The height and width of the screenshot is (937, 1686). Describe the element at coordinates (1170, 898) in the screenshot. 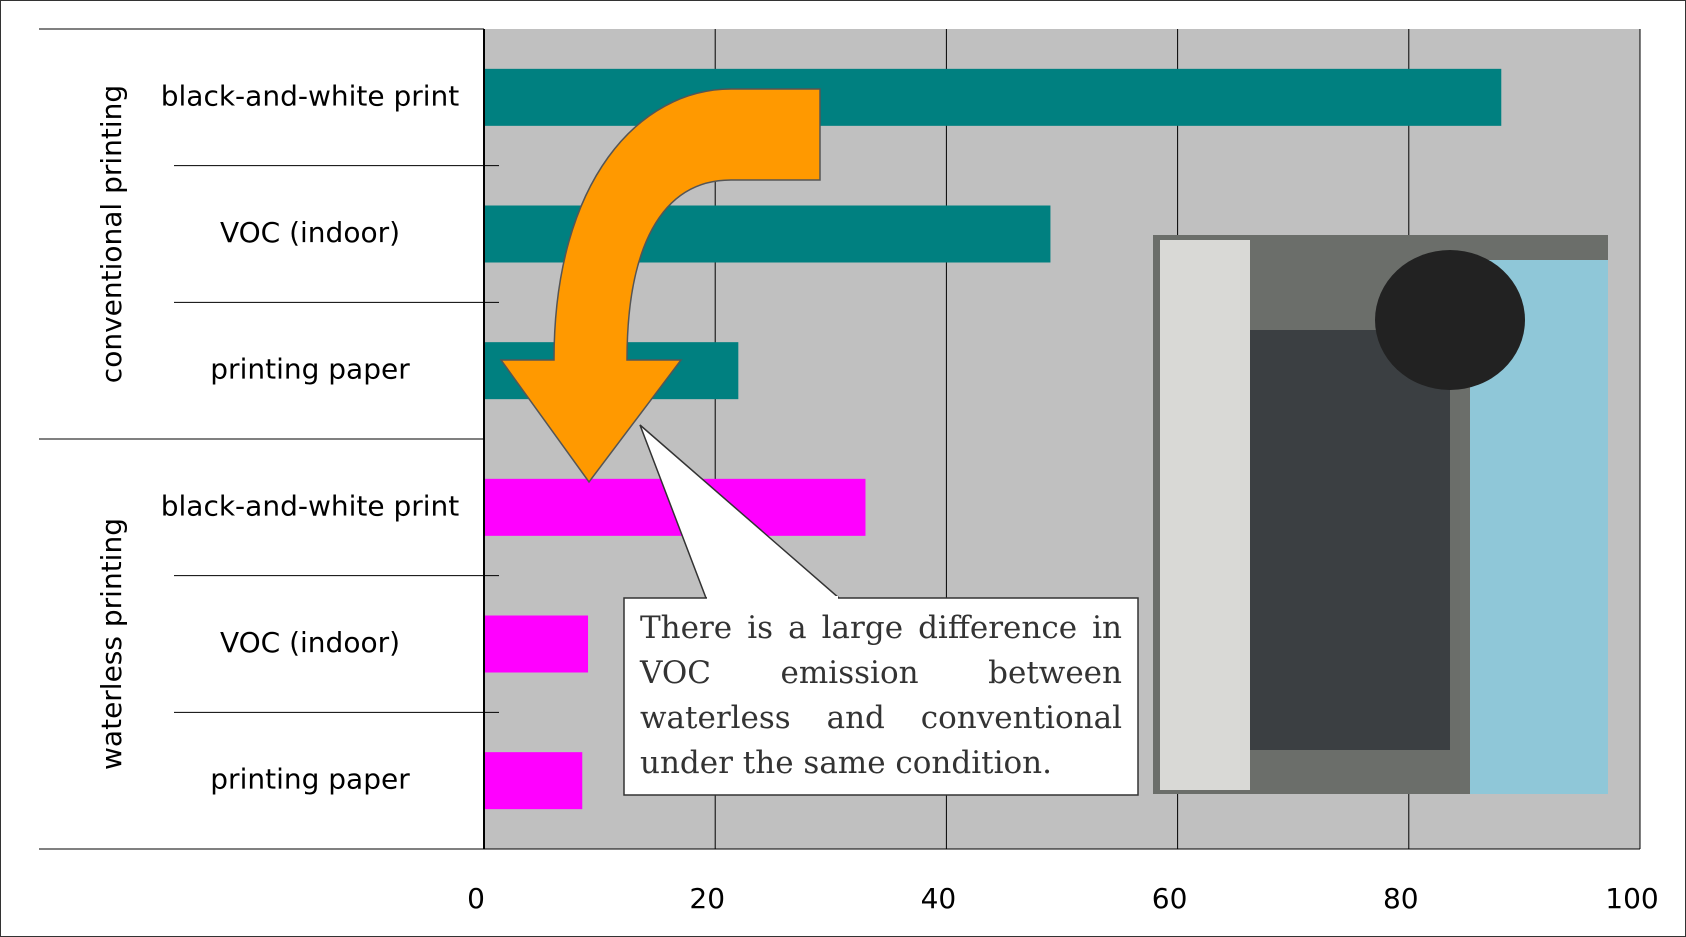

I see `x-tick-label: 60` at that location.